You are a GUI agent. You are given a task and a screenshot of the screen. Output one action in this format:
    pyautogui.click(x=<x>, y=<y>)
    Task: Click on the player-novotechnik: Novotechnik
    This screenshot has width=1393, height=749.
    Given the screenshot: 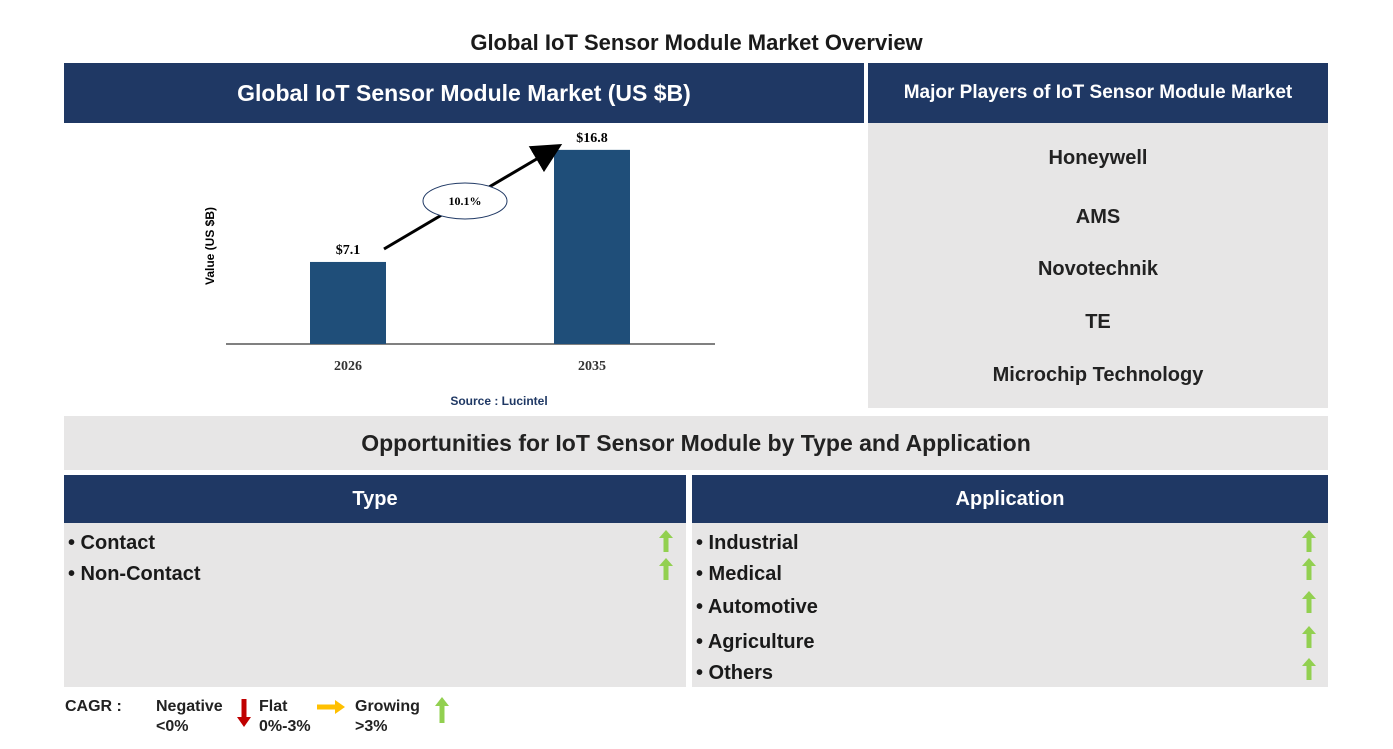 What is the action you would take?
    pyautogui.click(x=1098, y=269)
    